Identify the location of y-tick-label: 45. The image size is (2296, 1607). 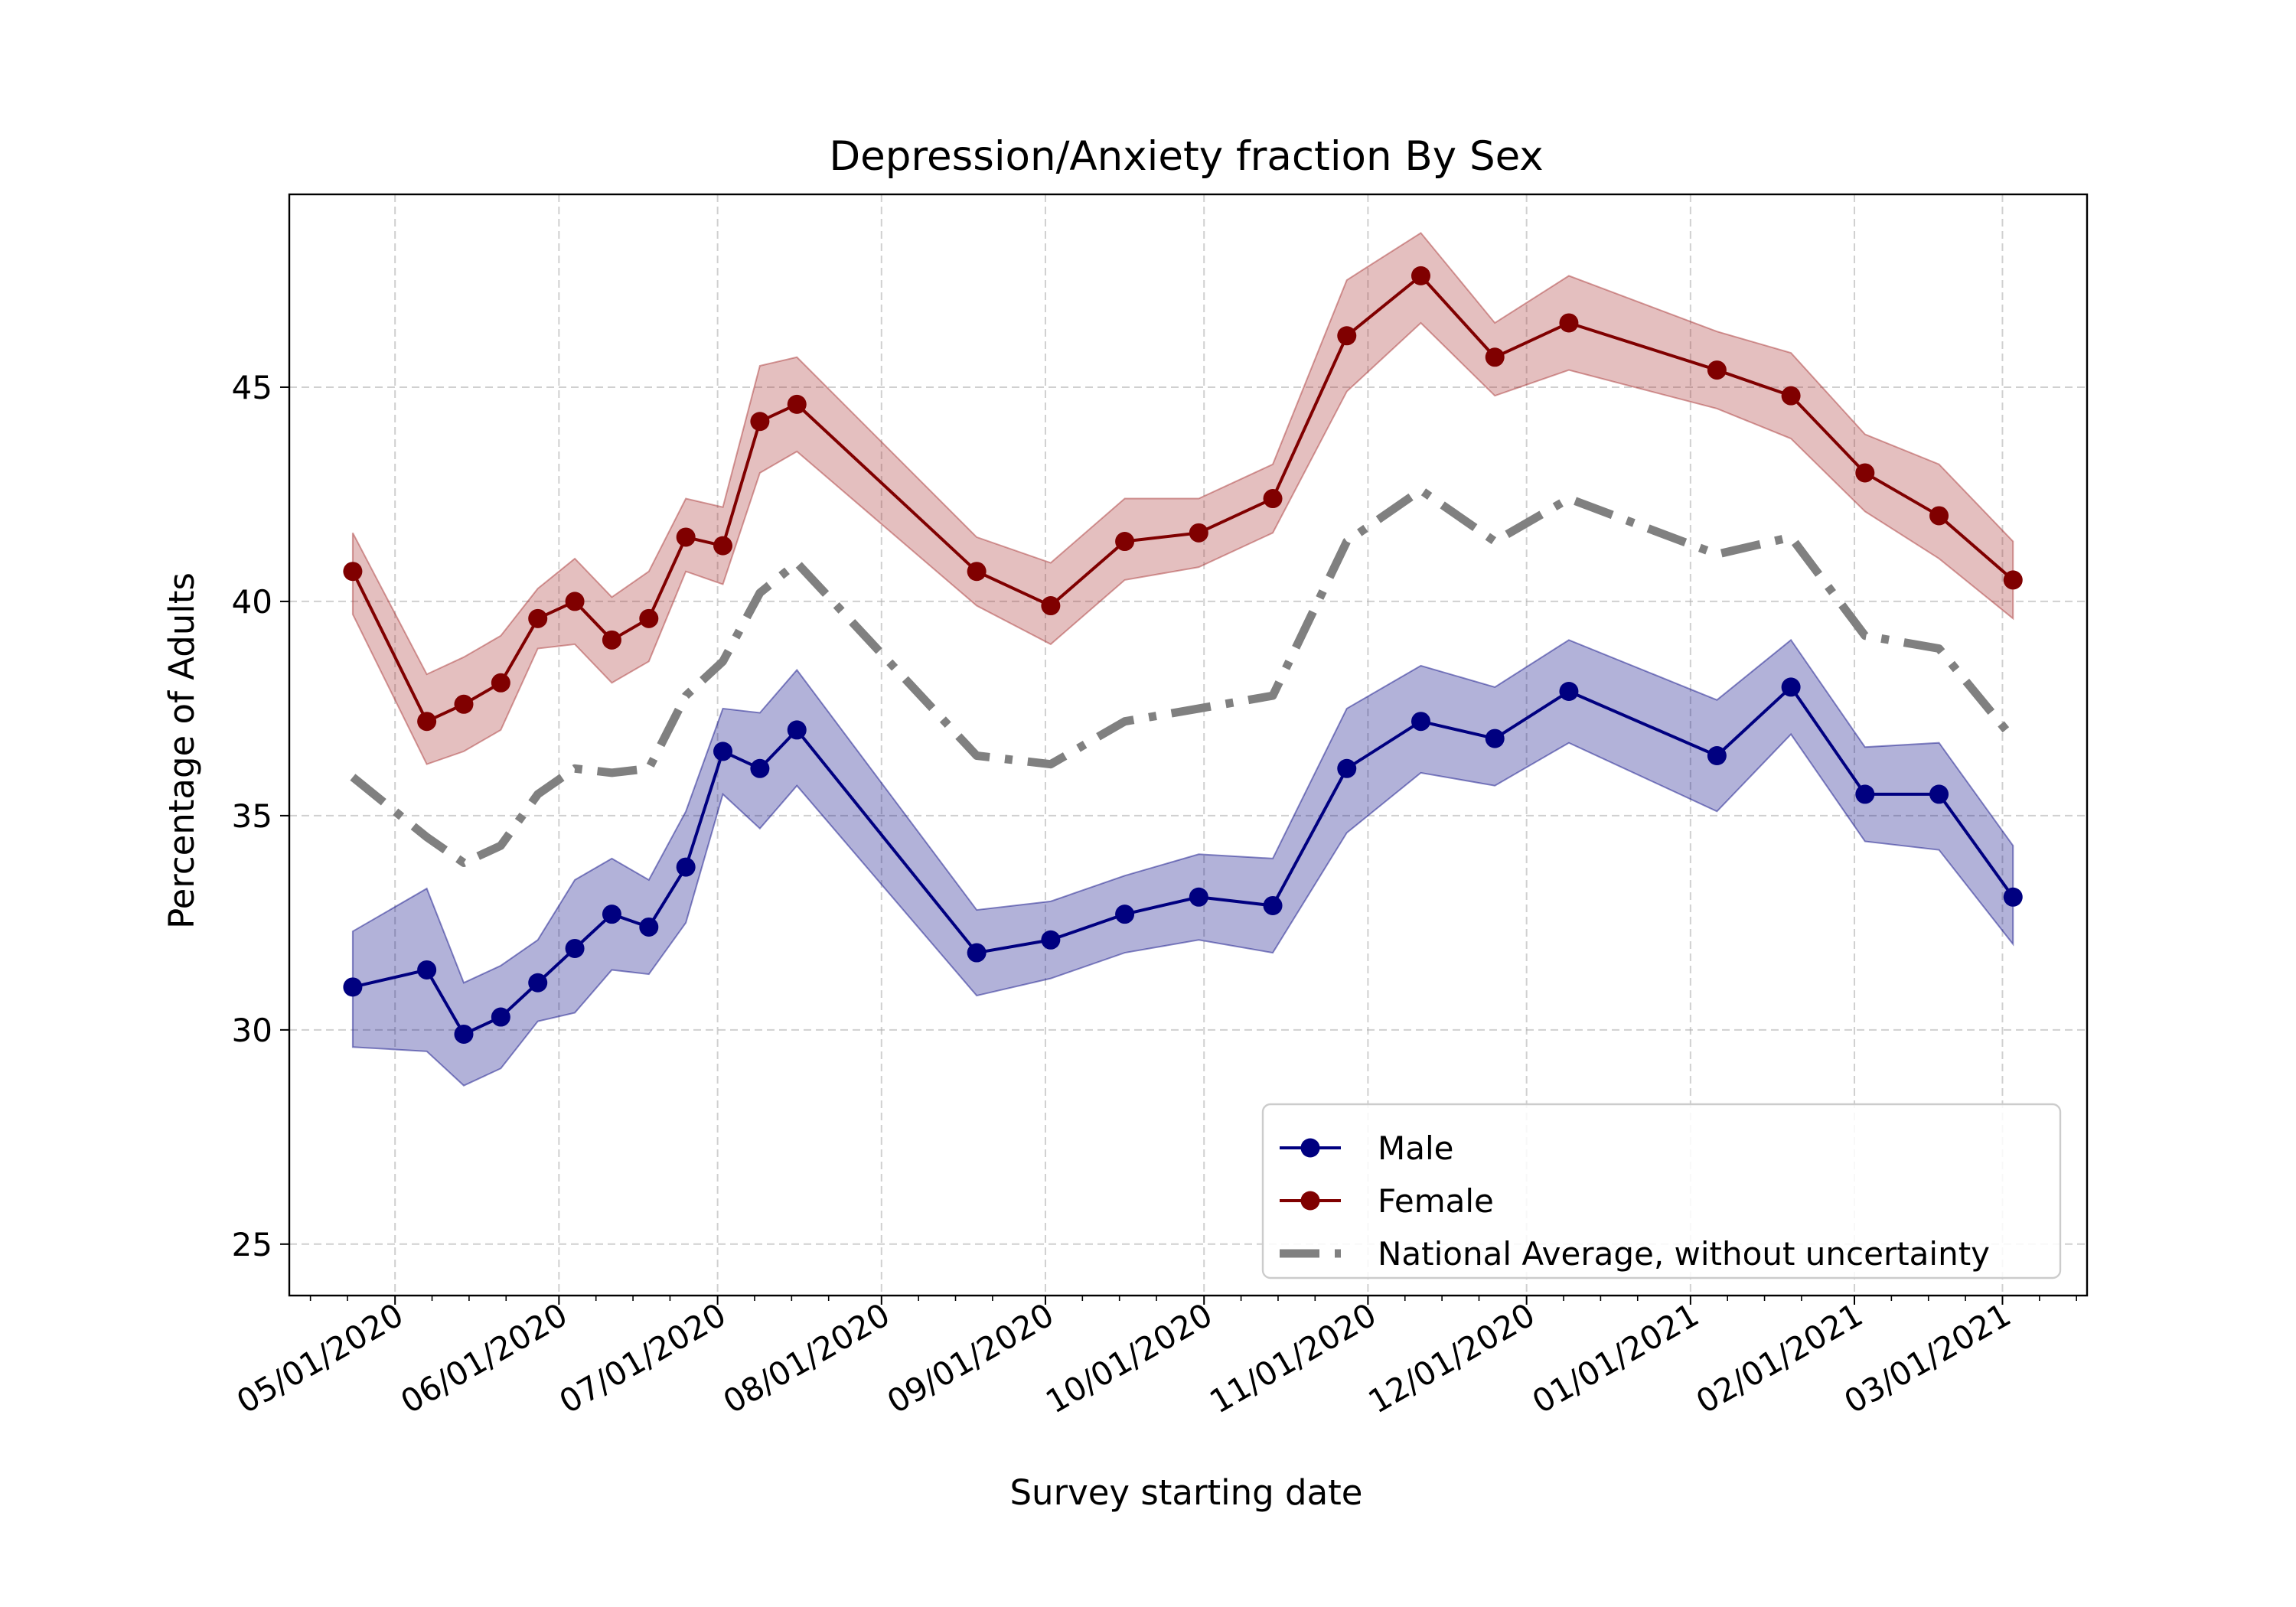
(252, 387).